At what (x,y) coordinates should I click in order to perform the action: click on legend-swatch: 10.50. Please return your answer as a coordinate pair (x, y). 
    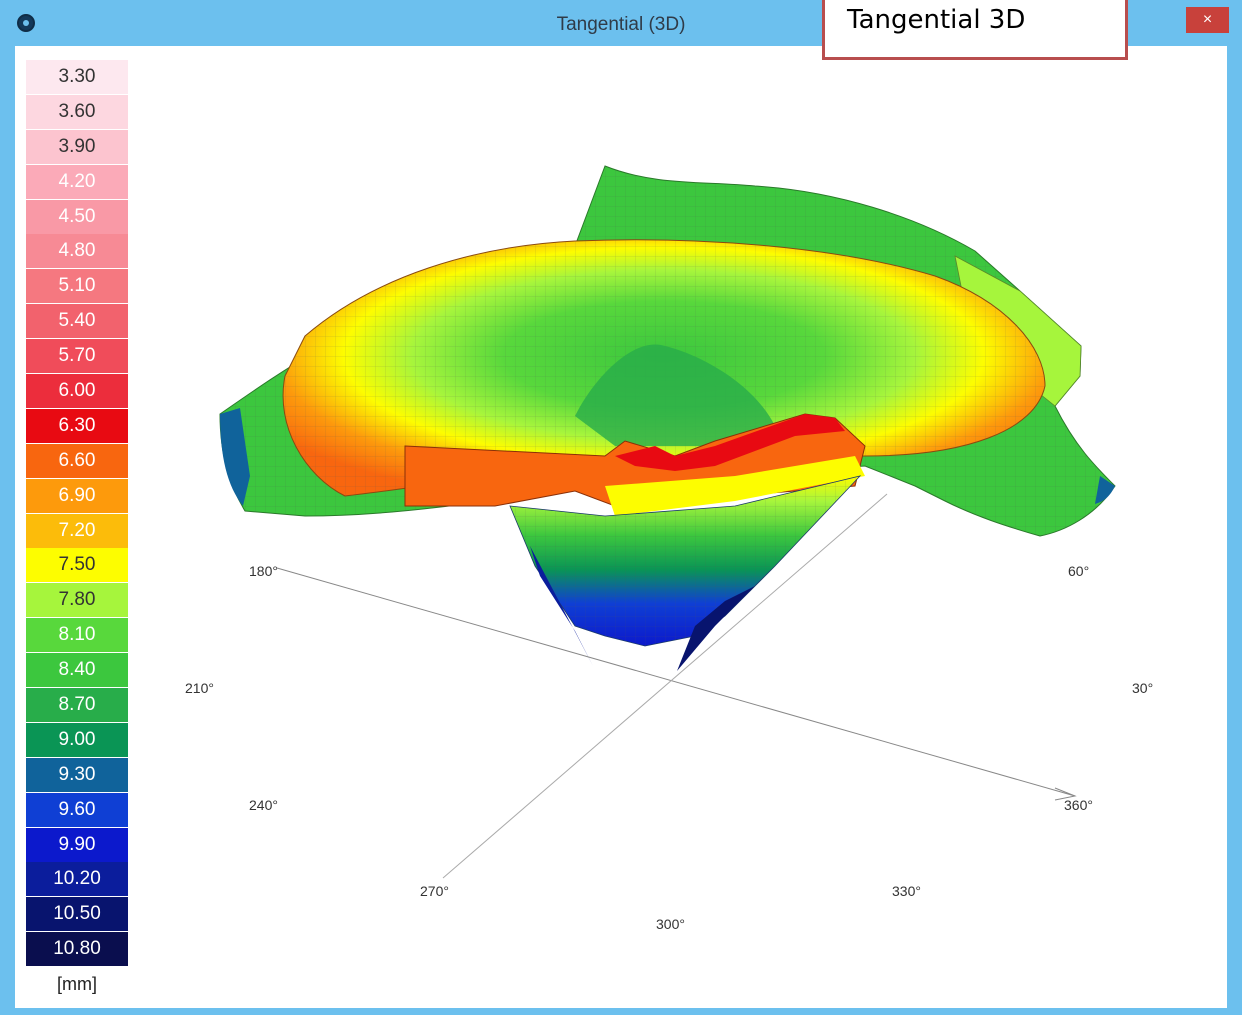
    Looking at the image, I should click on (77, 914).